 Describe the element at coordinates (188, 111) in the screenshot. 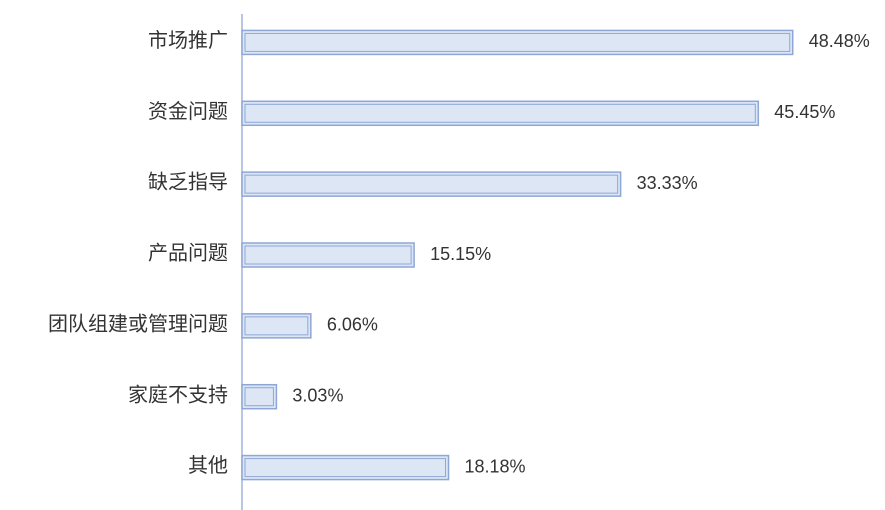

I see `y-tick-label: 资金问题` at that location.